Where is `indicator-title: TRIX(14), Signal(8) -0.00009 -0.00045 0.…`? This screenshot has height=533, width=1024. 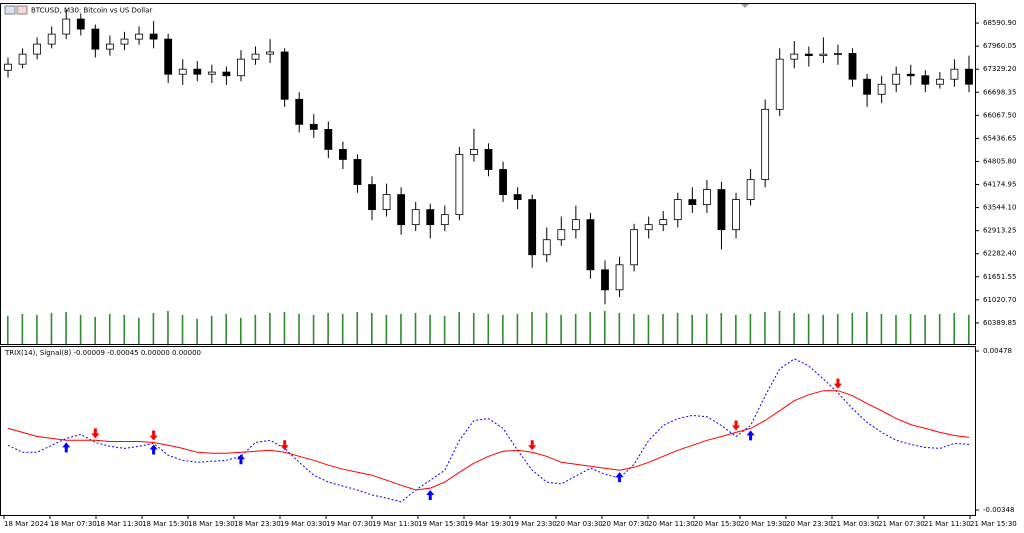
indicator-title: TRIX(14), Signal(8) -0.00009 -0.00045 0.… is located at coordinates (102, 353).